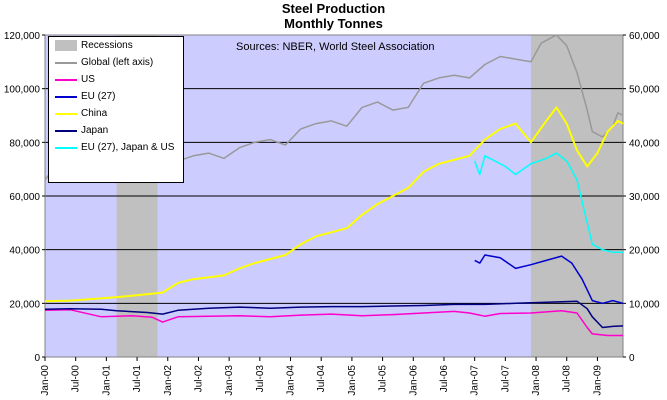 This screenshot has width=667, height=400. I want to click on y-right-tick-label: 50,000, so click(644, 90).